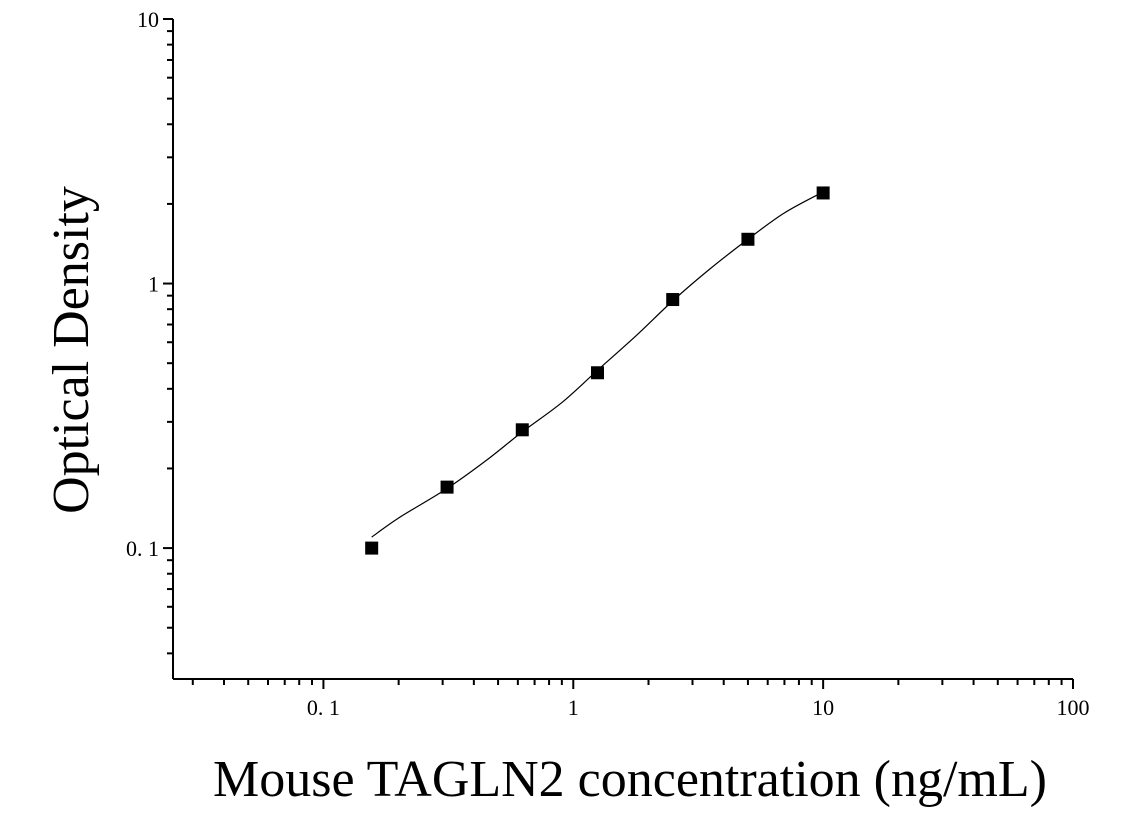 The width and height of the screenshot is (1139, 819). What do you see at coordinates (1073, 707) in the screenshot?
I see `x-tick-label: 100` at bounding box center [1073, 707].